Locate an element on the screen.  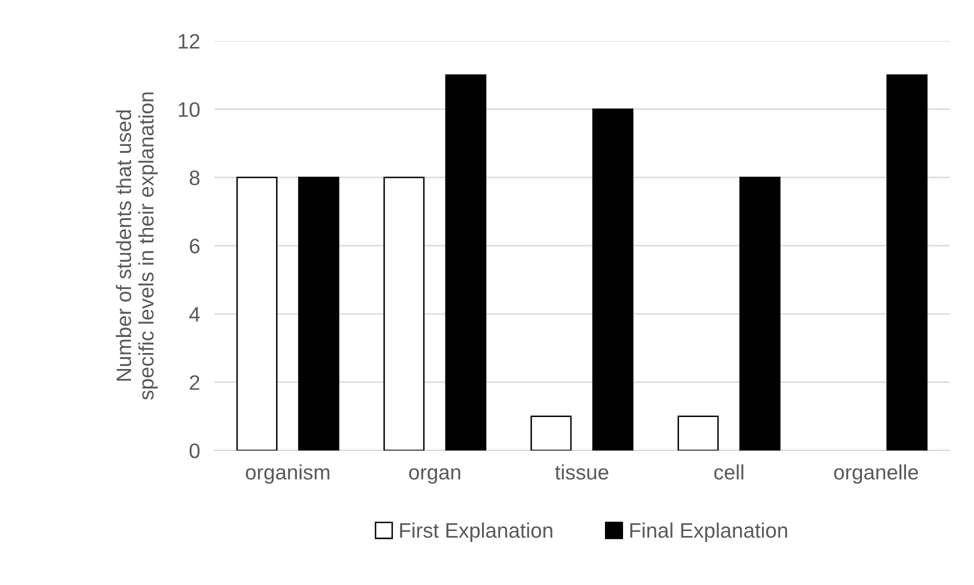
y-tick-label: 10 is located at coordinates (189, 109).